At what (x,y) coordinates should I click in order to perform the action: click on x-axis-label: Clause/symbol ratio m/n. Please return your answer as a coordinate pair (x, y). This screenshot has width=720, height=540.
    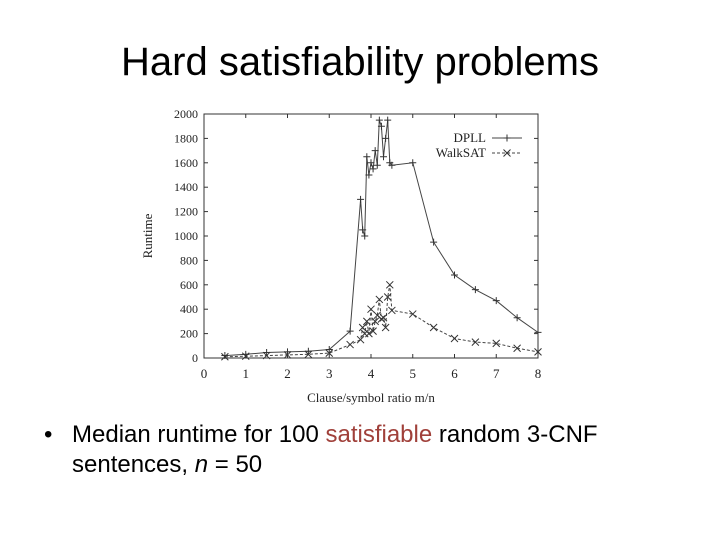
    Looking at the image, I should click on (371, 397).